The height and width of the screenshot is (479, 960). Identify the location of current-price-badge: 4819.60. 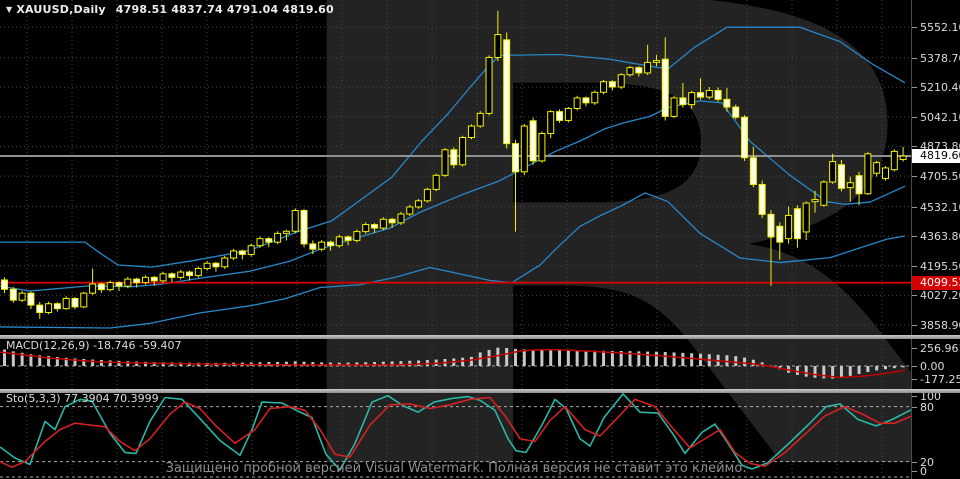
(936, 156).